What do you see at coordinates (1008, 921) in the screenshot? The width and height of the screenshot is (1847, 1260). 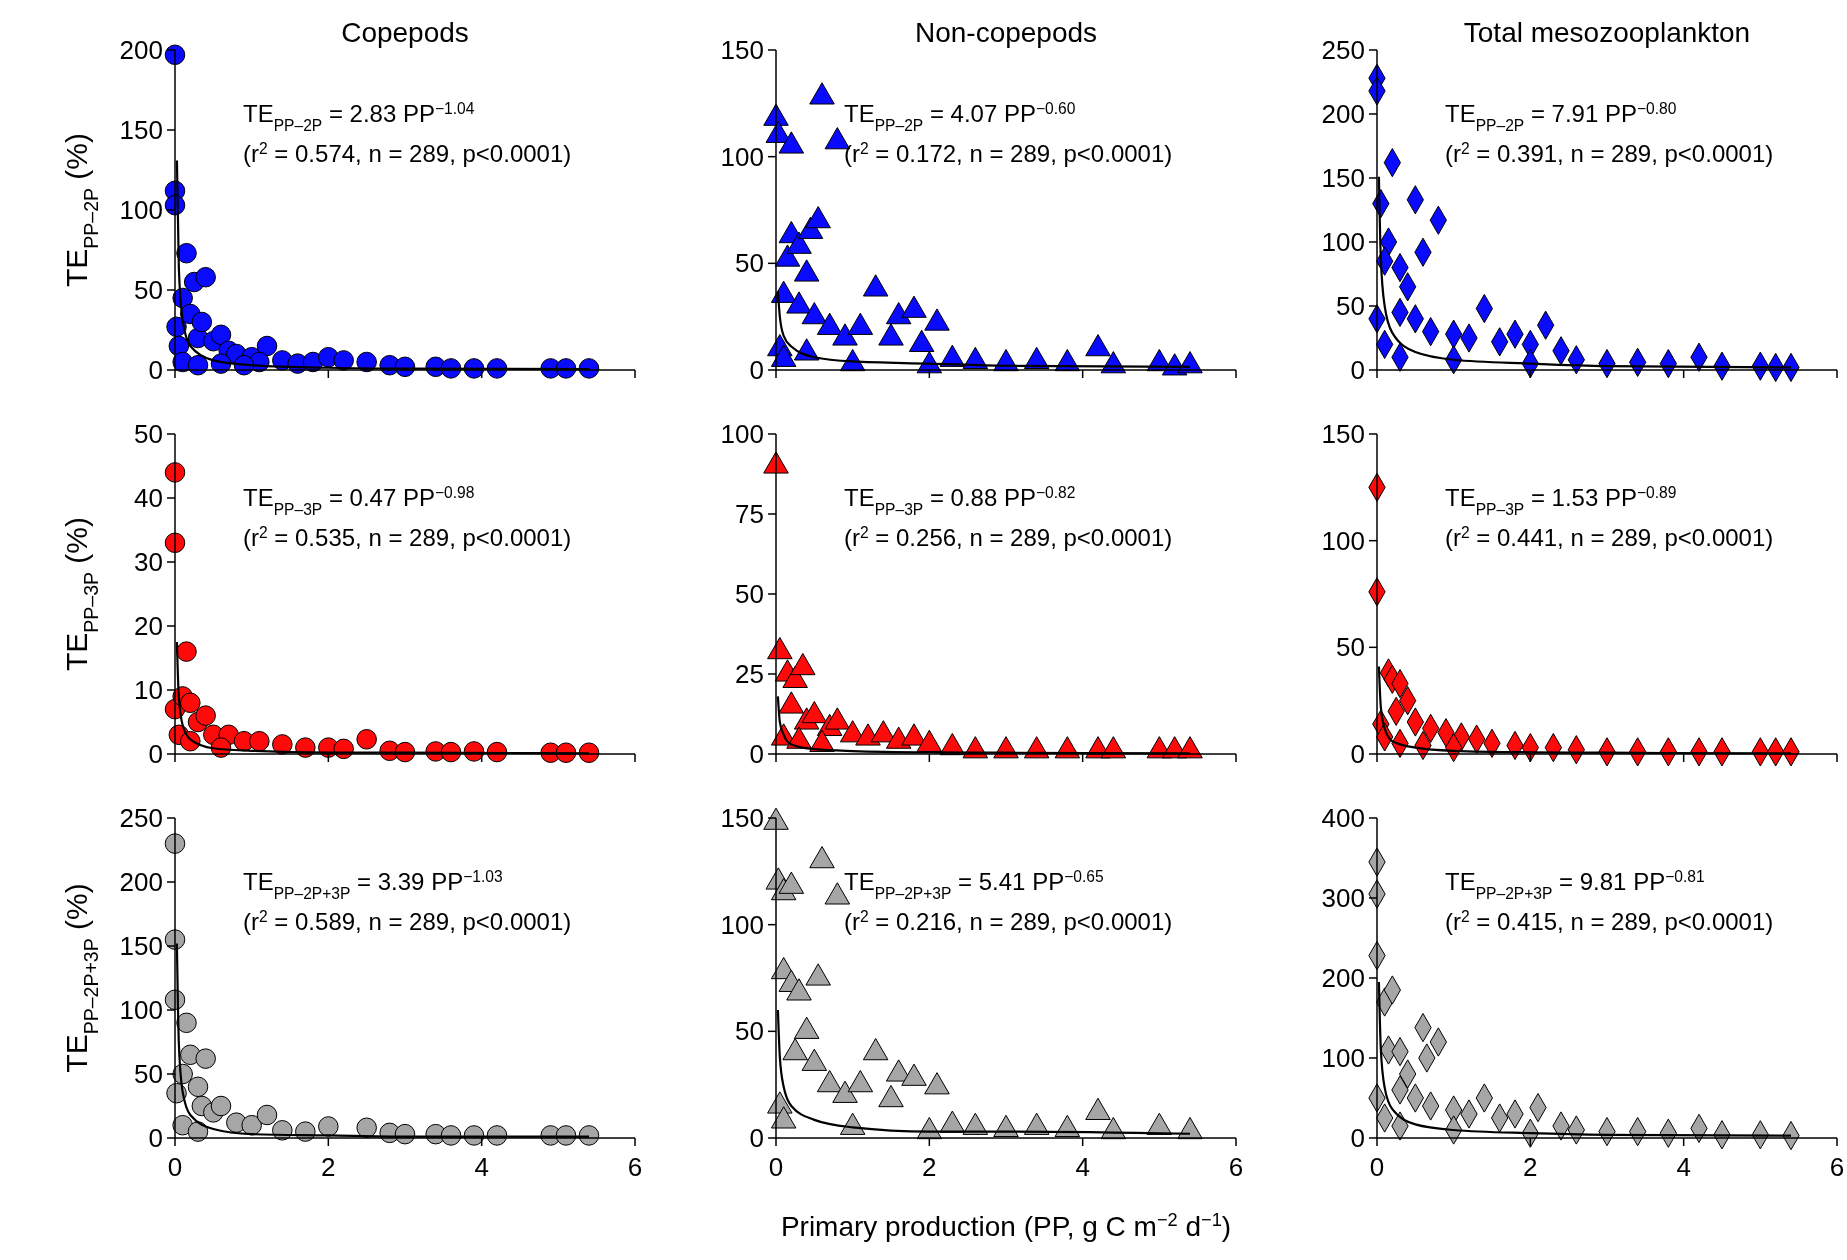 I see `annotation: (r$^{2}$ = 0.216, n = 289, p<0.0001)` at bounding box center [1008, 921].